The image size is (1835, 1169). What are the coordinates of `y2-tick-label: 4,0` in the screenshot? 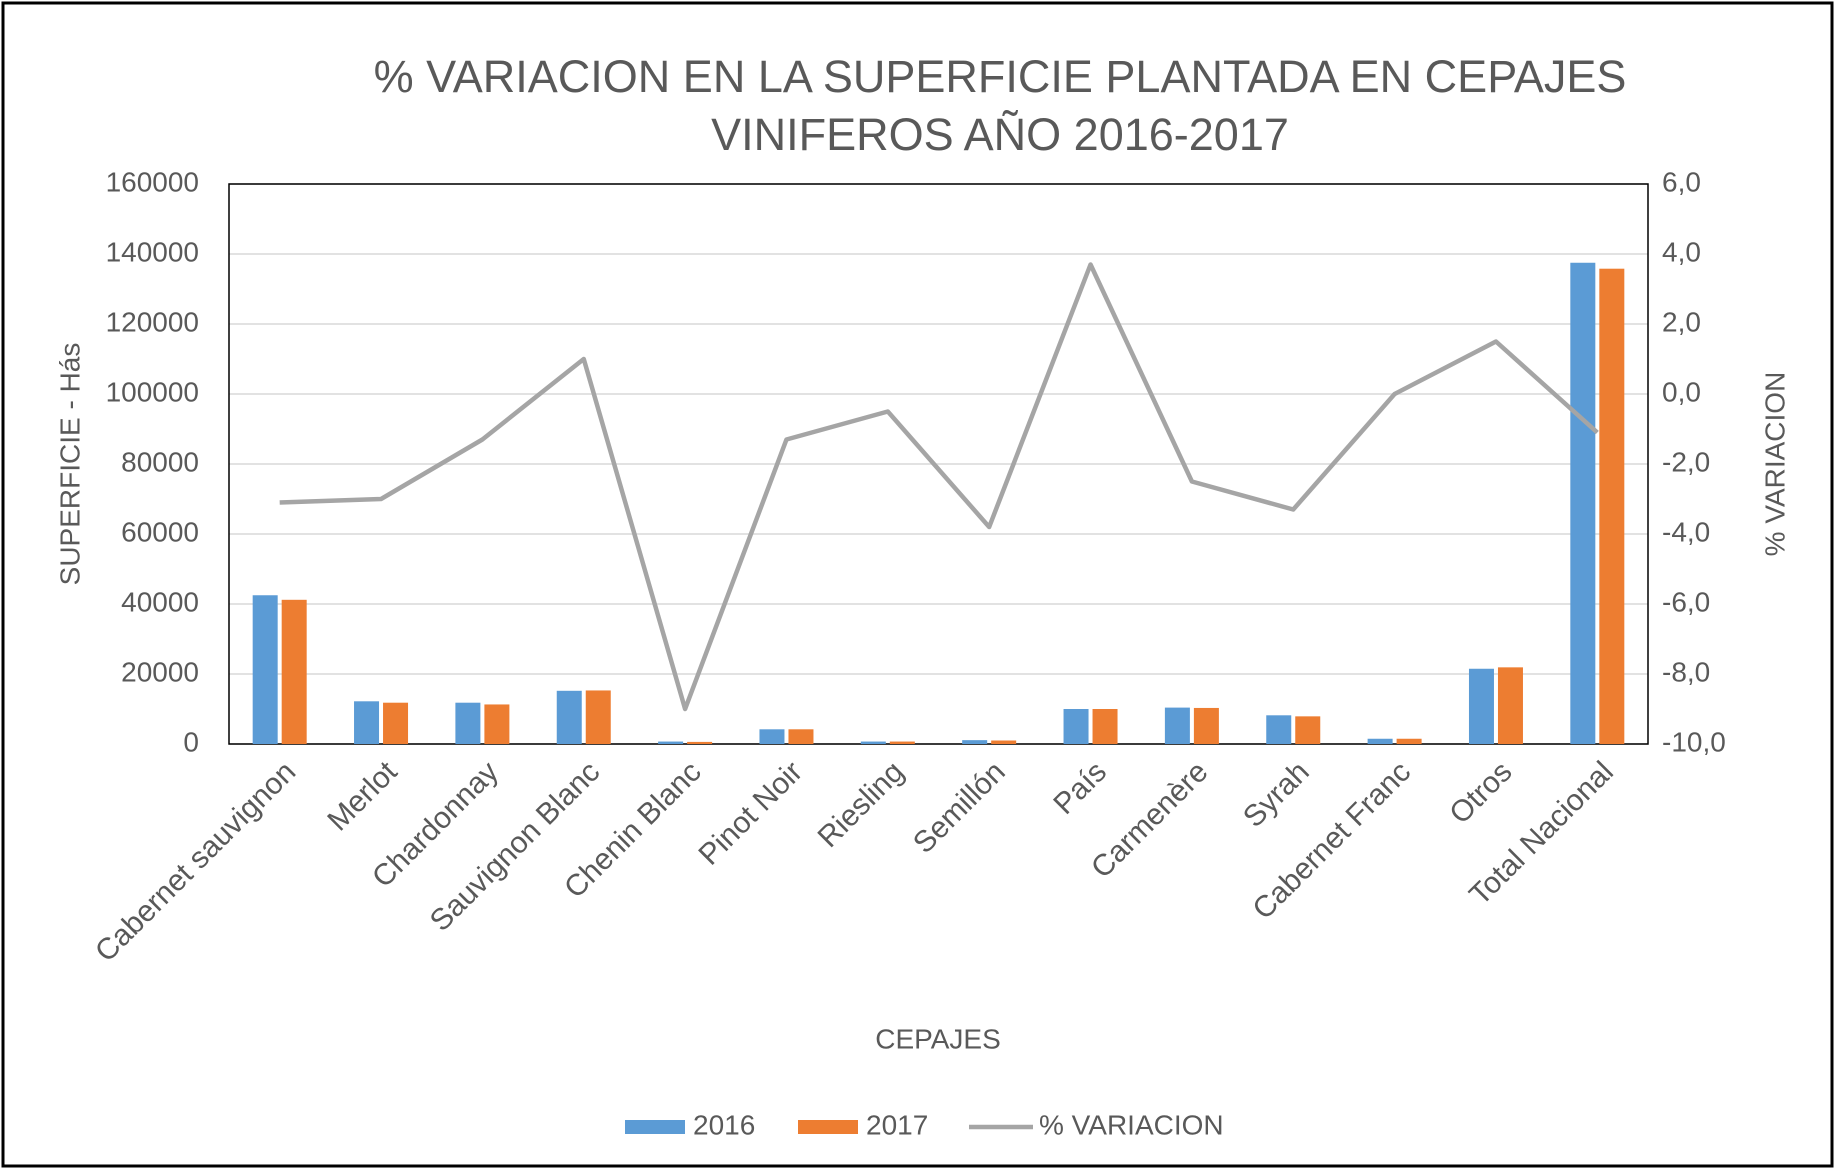 It's located at (1681, 251).